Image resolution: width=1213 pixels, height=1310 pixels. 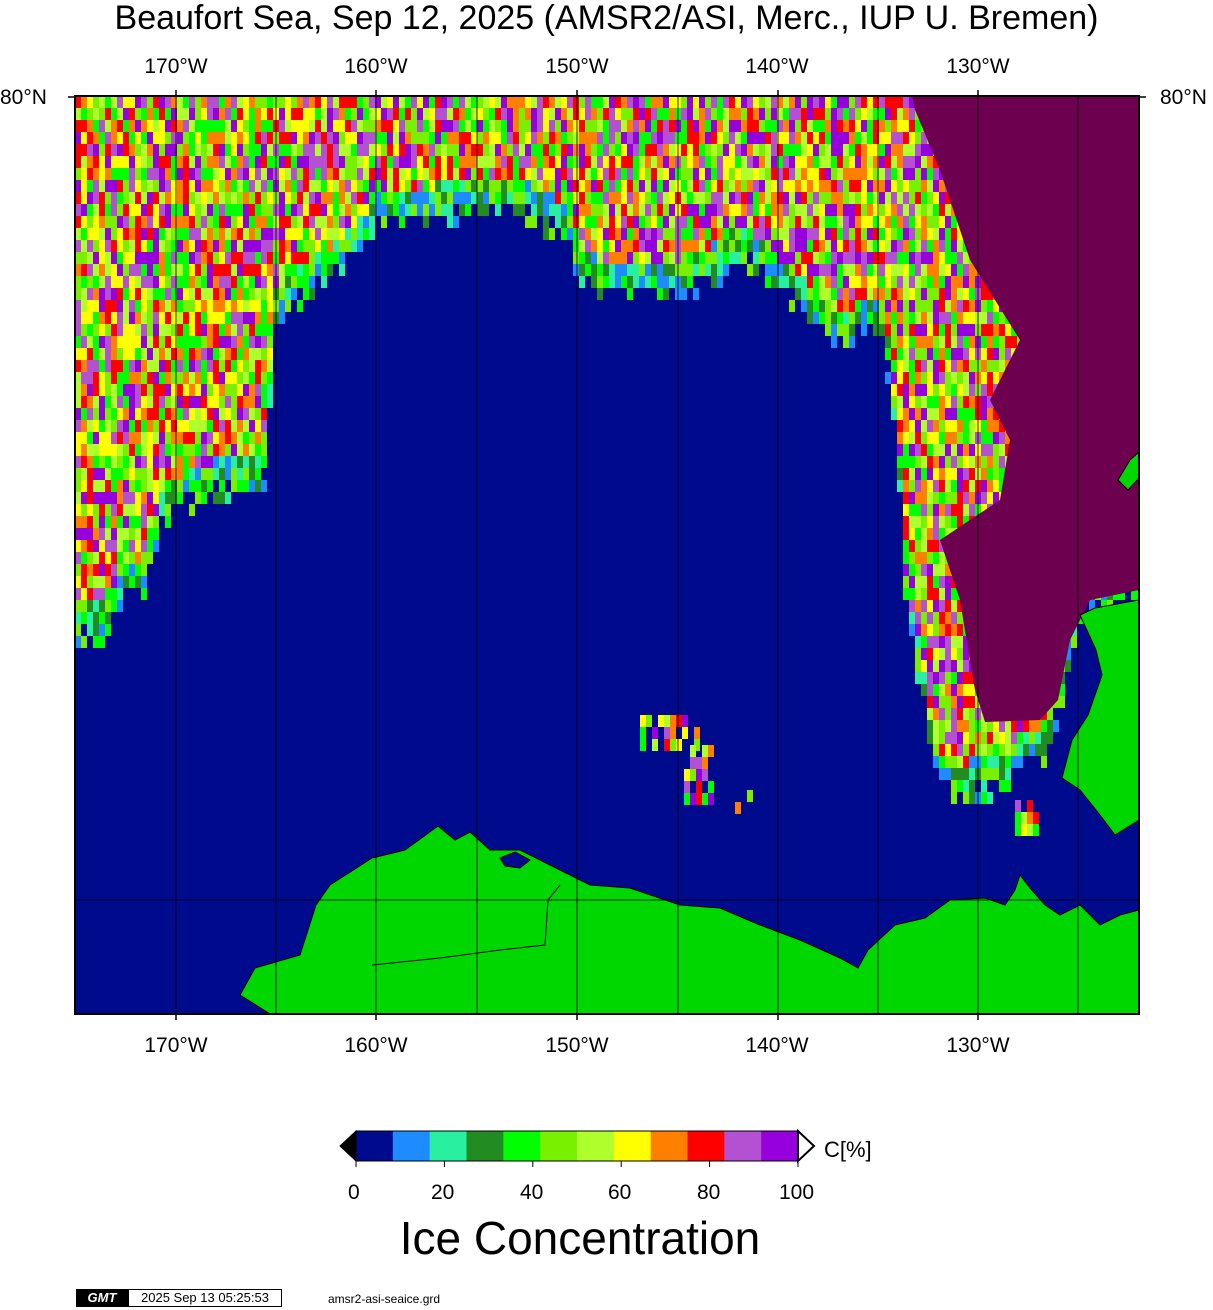 I want to click on island-land, so click(x=1128, y=471).